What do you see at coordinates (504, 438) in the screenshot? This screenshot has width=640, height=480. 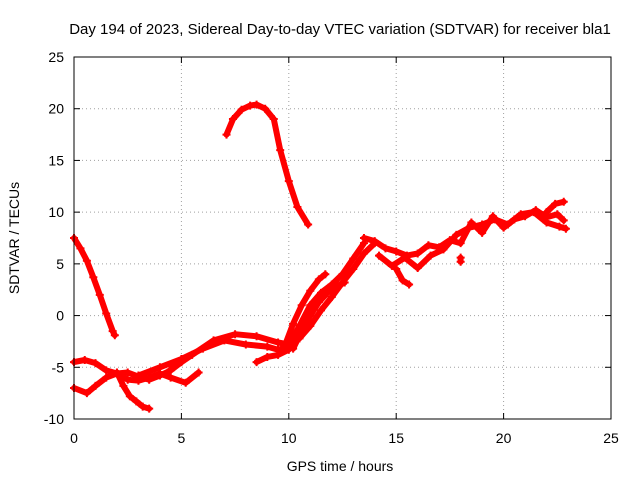 I see `x-tick-label: 20` at bounding box center [504, 438].